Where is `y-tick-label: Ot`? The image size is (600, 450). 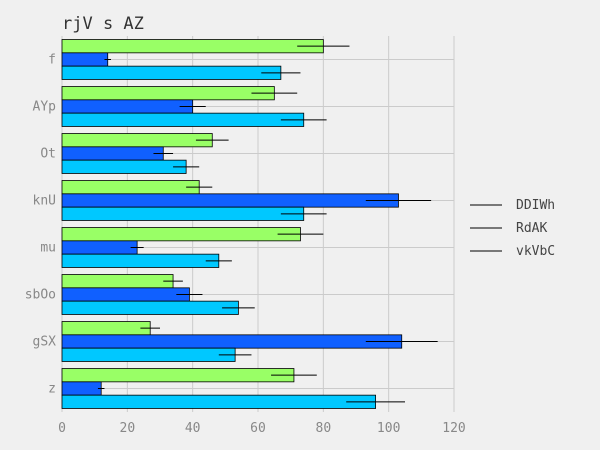 y-tick-label: Ot is located at coordinates (48, 154).